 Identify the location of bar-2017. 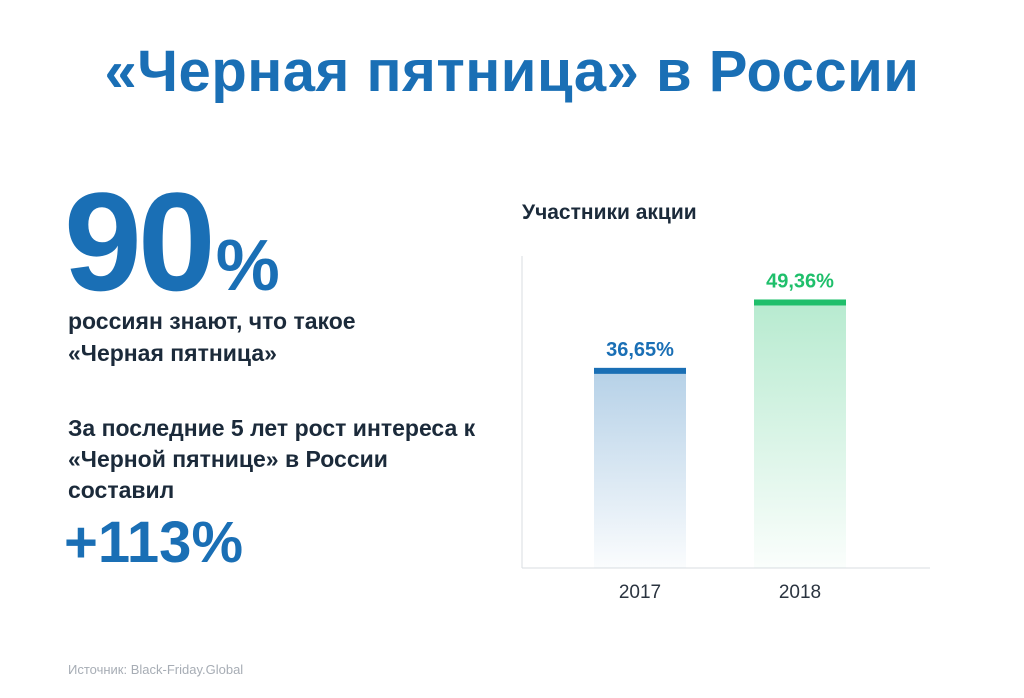
(640, 469).